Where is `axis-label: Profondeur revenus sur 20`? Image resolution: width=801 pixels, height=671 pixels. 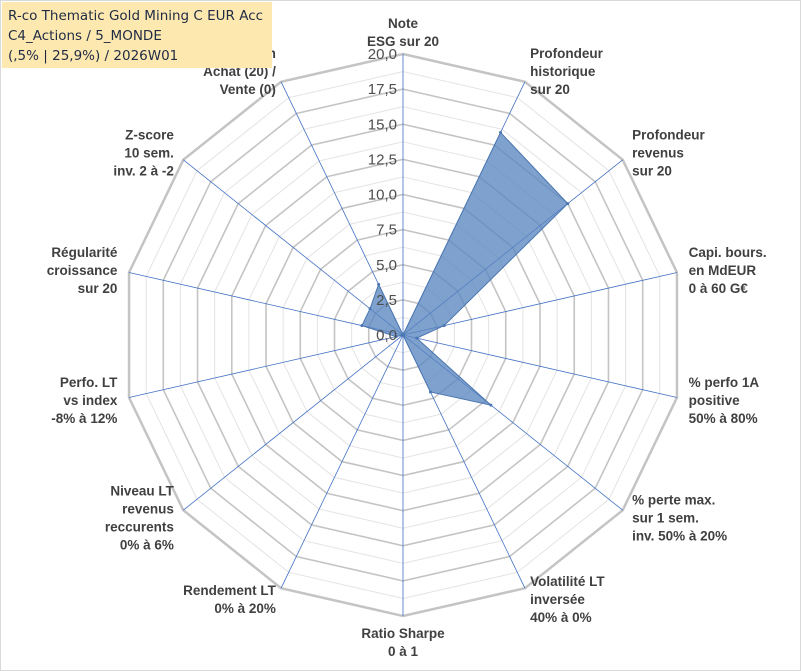 axis-label: Profondeur revenus sur 20 is located at coordinates (668, 152).